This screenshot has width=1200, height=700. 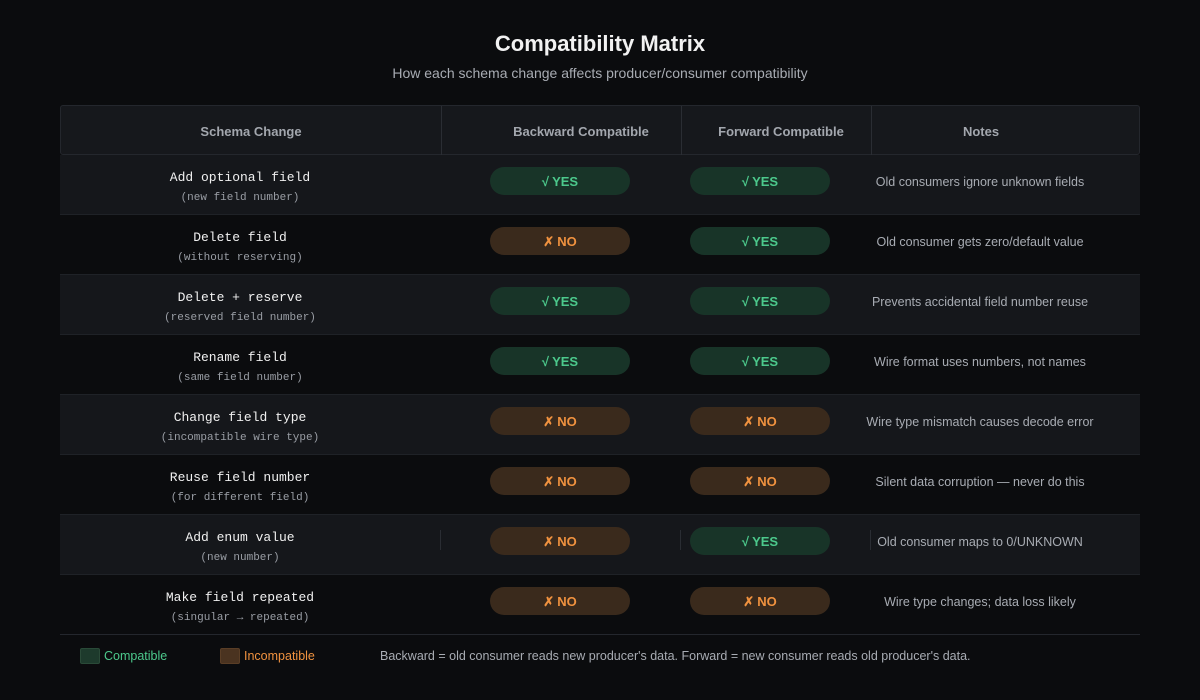 I want to click on schema-change-detail: (new number), so click(x=240, y=558).